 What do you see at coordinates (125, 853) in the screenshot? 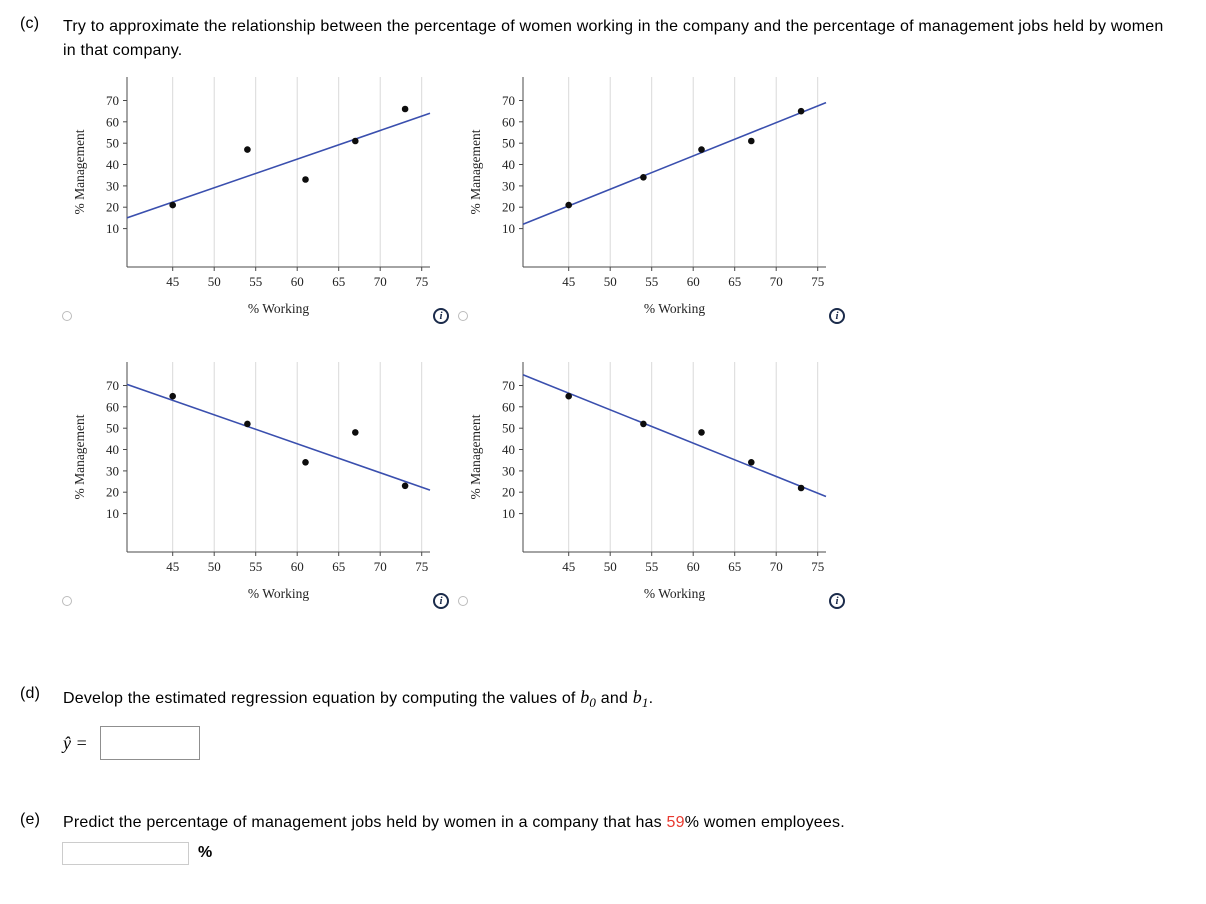
I see `prediction-input` at bounding box center [125, 853].